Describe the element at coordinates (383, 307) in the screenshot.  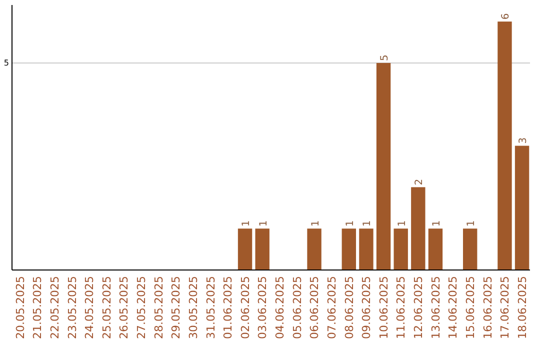
I see `x-tick-label: 10.06.2025` at that location.